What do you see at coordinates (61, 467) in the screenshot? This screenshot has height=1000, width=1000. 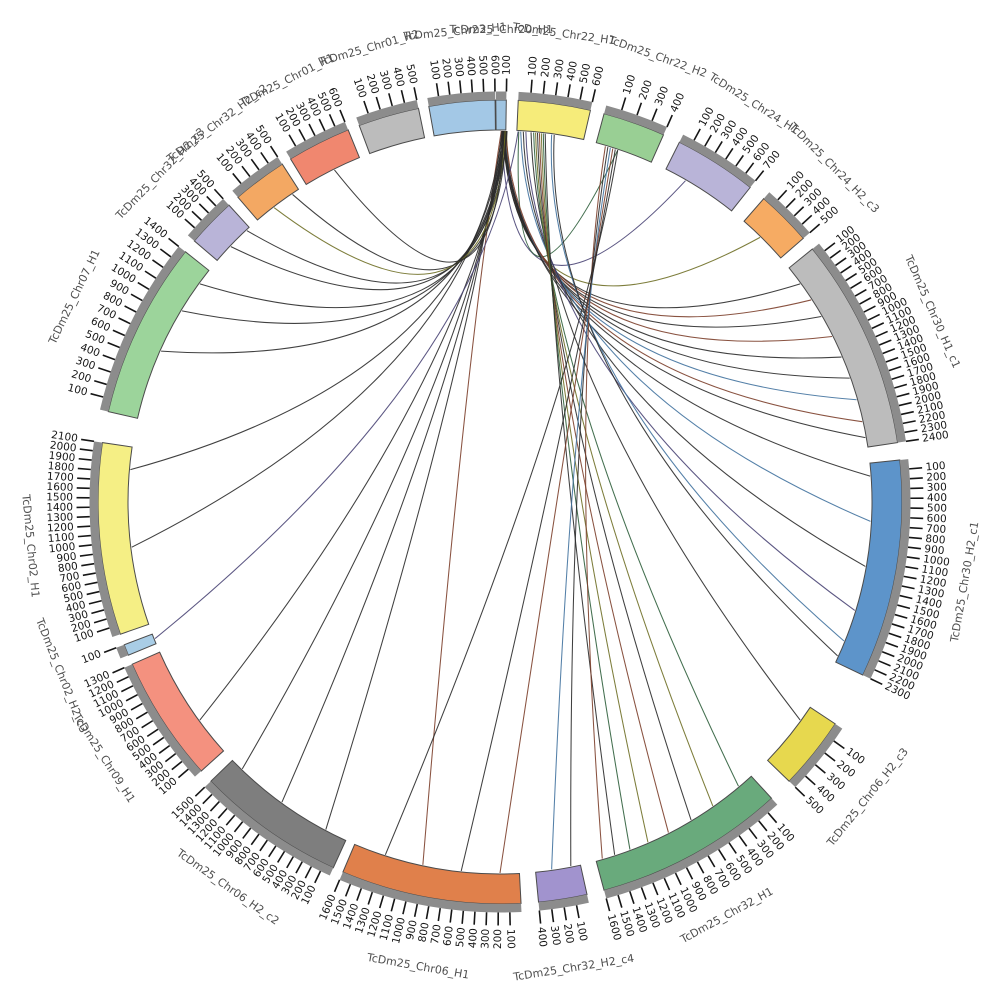 I see `tick-label: 1800` at bounding box center [61, 467].